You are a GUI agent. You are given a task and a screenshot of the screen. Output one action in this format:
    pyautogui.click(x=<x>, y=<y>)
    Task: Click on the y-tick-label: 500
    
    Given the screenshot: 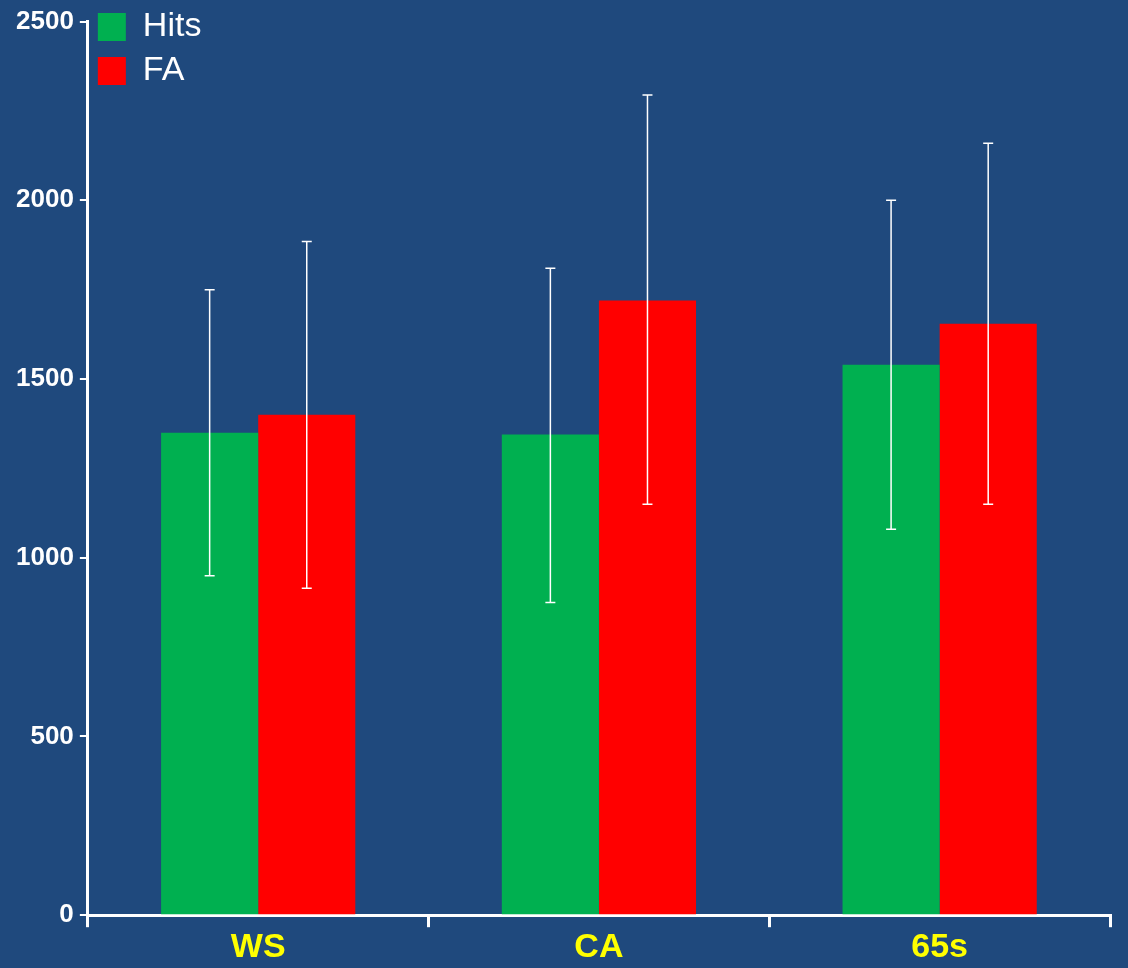 What is the action you would take?
    pyautogui.click(x=52, y=734)
    